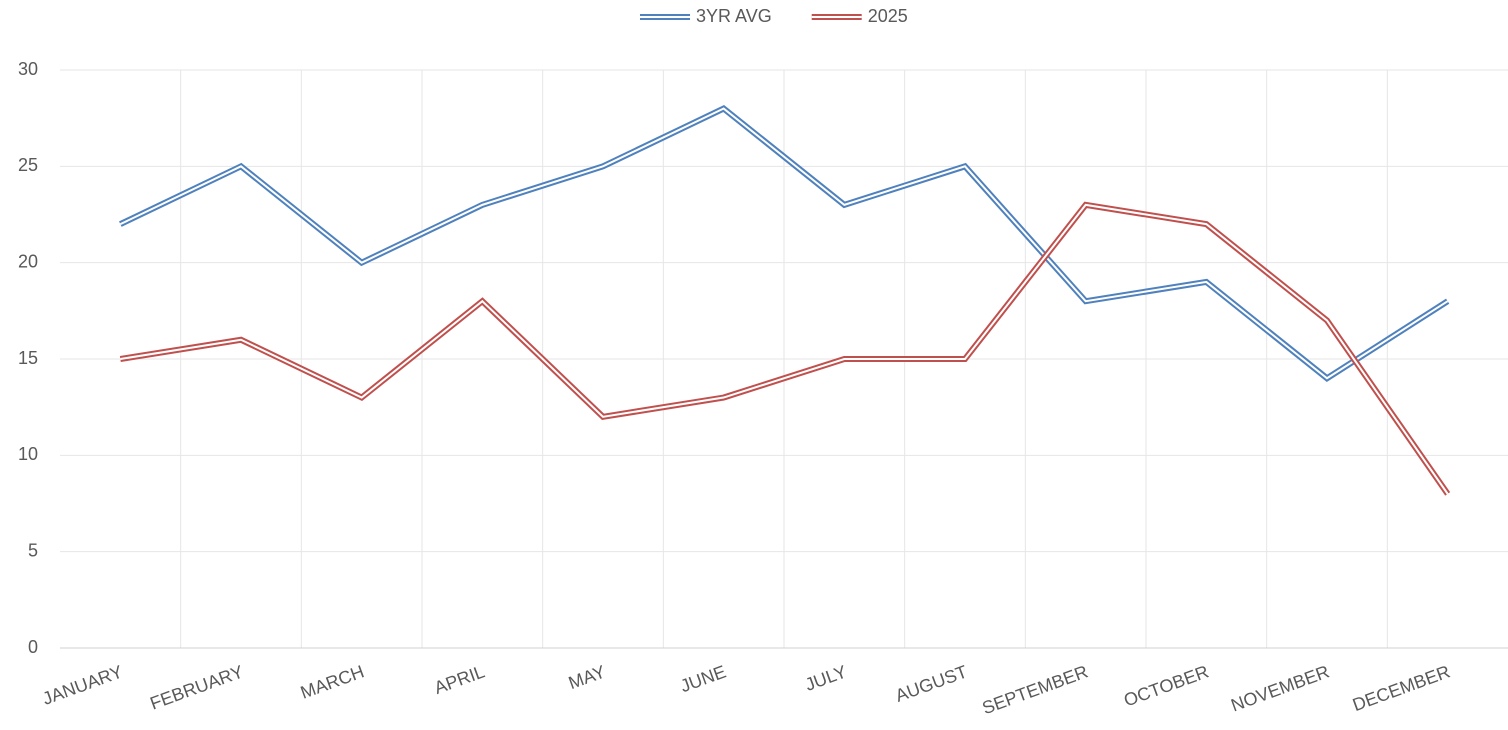 The image size is (1508, 730). I want to click on x-tick-label: MAY, so click(587, 677).